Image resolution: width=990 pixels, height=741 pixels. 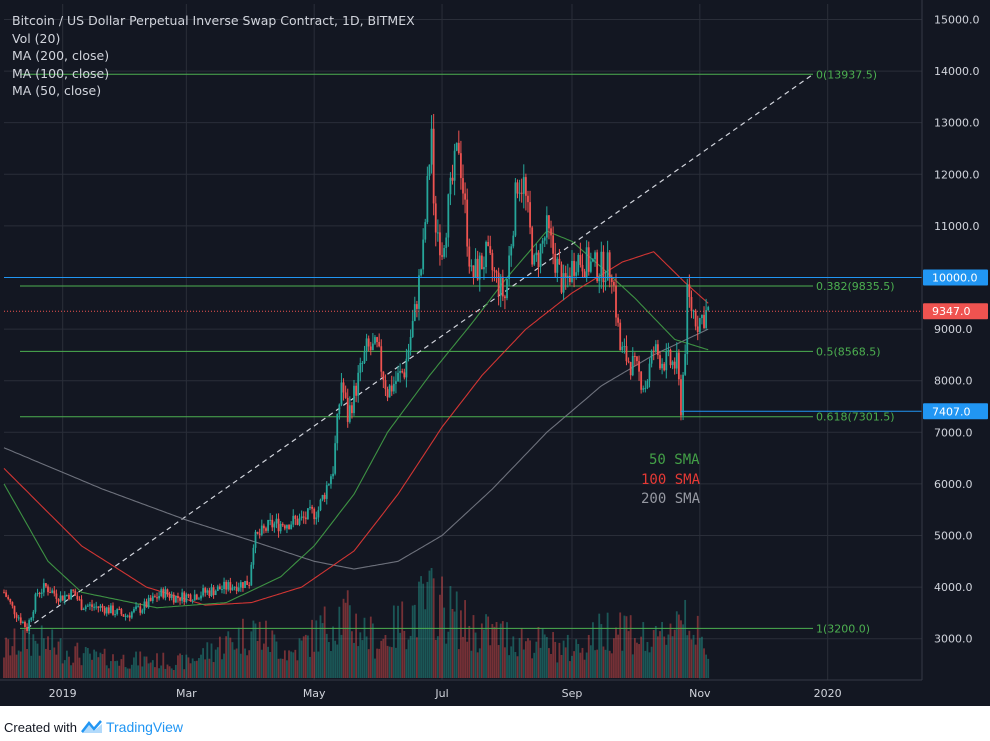 I want to click on time-tick-label: Nov, so click(x=700, y=693).